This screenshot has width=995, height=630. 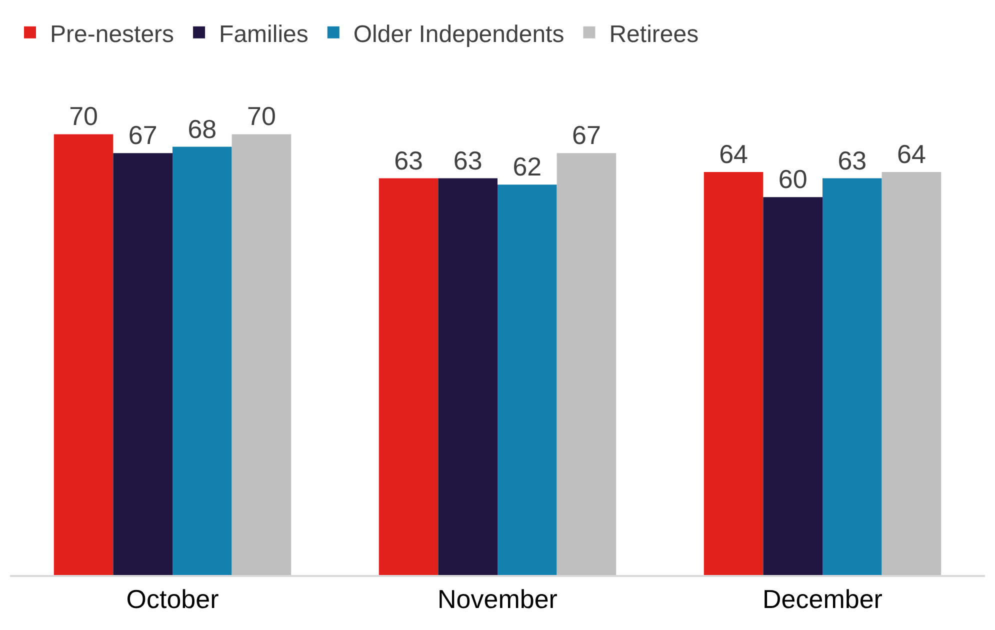 I want to click on data-label: 68, so click(x=202, y=129).